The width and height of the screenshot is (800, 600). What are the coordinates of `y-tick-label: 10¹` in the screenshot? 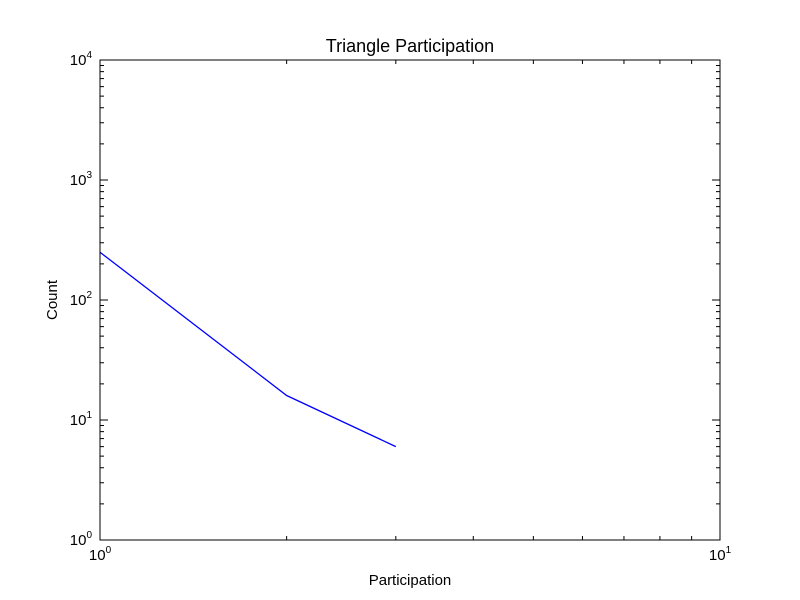 It's located at (81, 419).